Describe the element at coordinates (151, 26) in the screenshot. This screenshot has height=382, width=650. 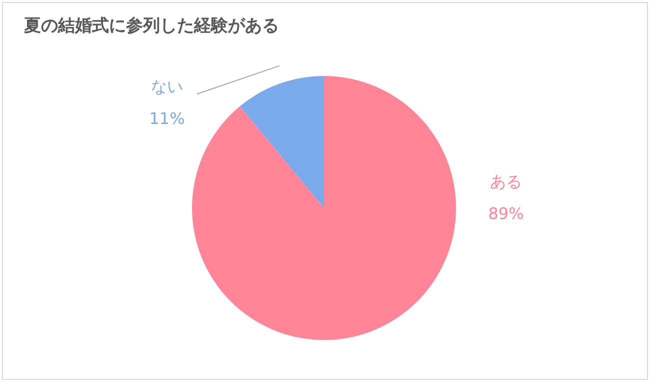
I see `chart-title: 夏の結婚式に参列した経験がある` at that location.